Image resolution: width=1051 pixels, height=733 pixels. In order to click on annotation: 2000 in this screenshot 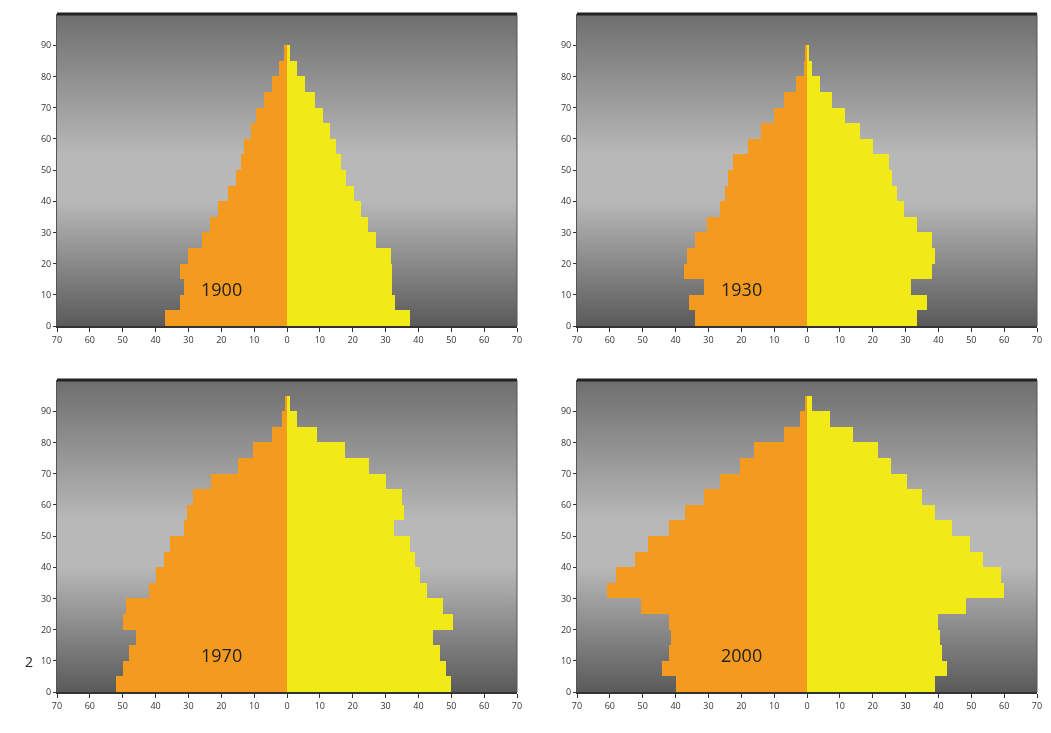, I will do `click(742, 655)`.